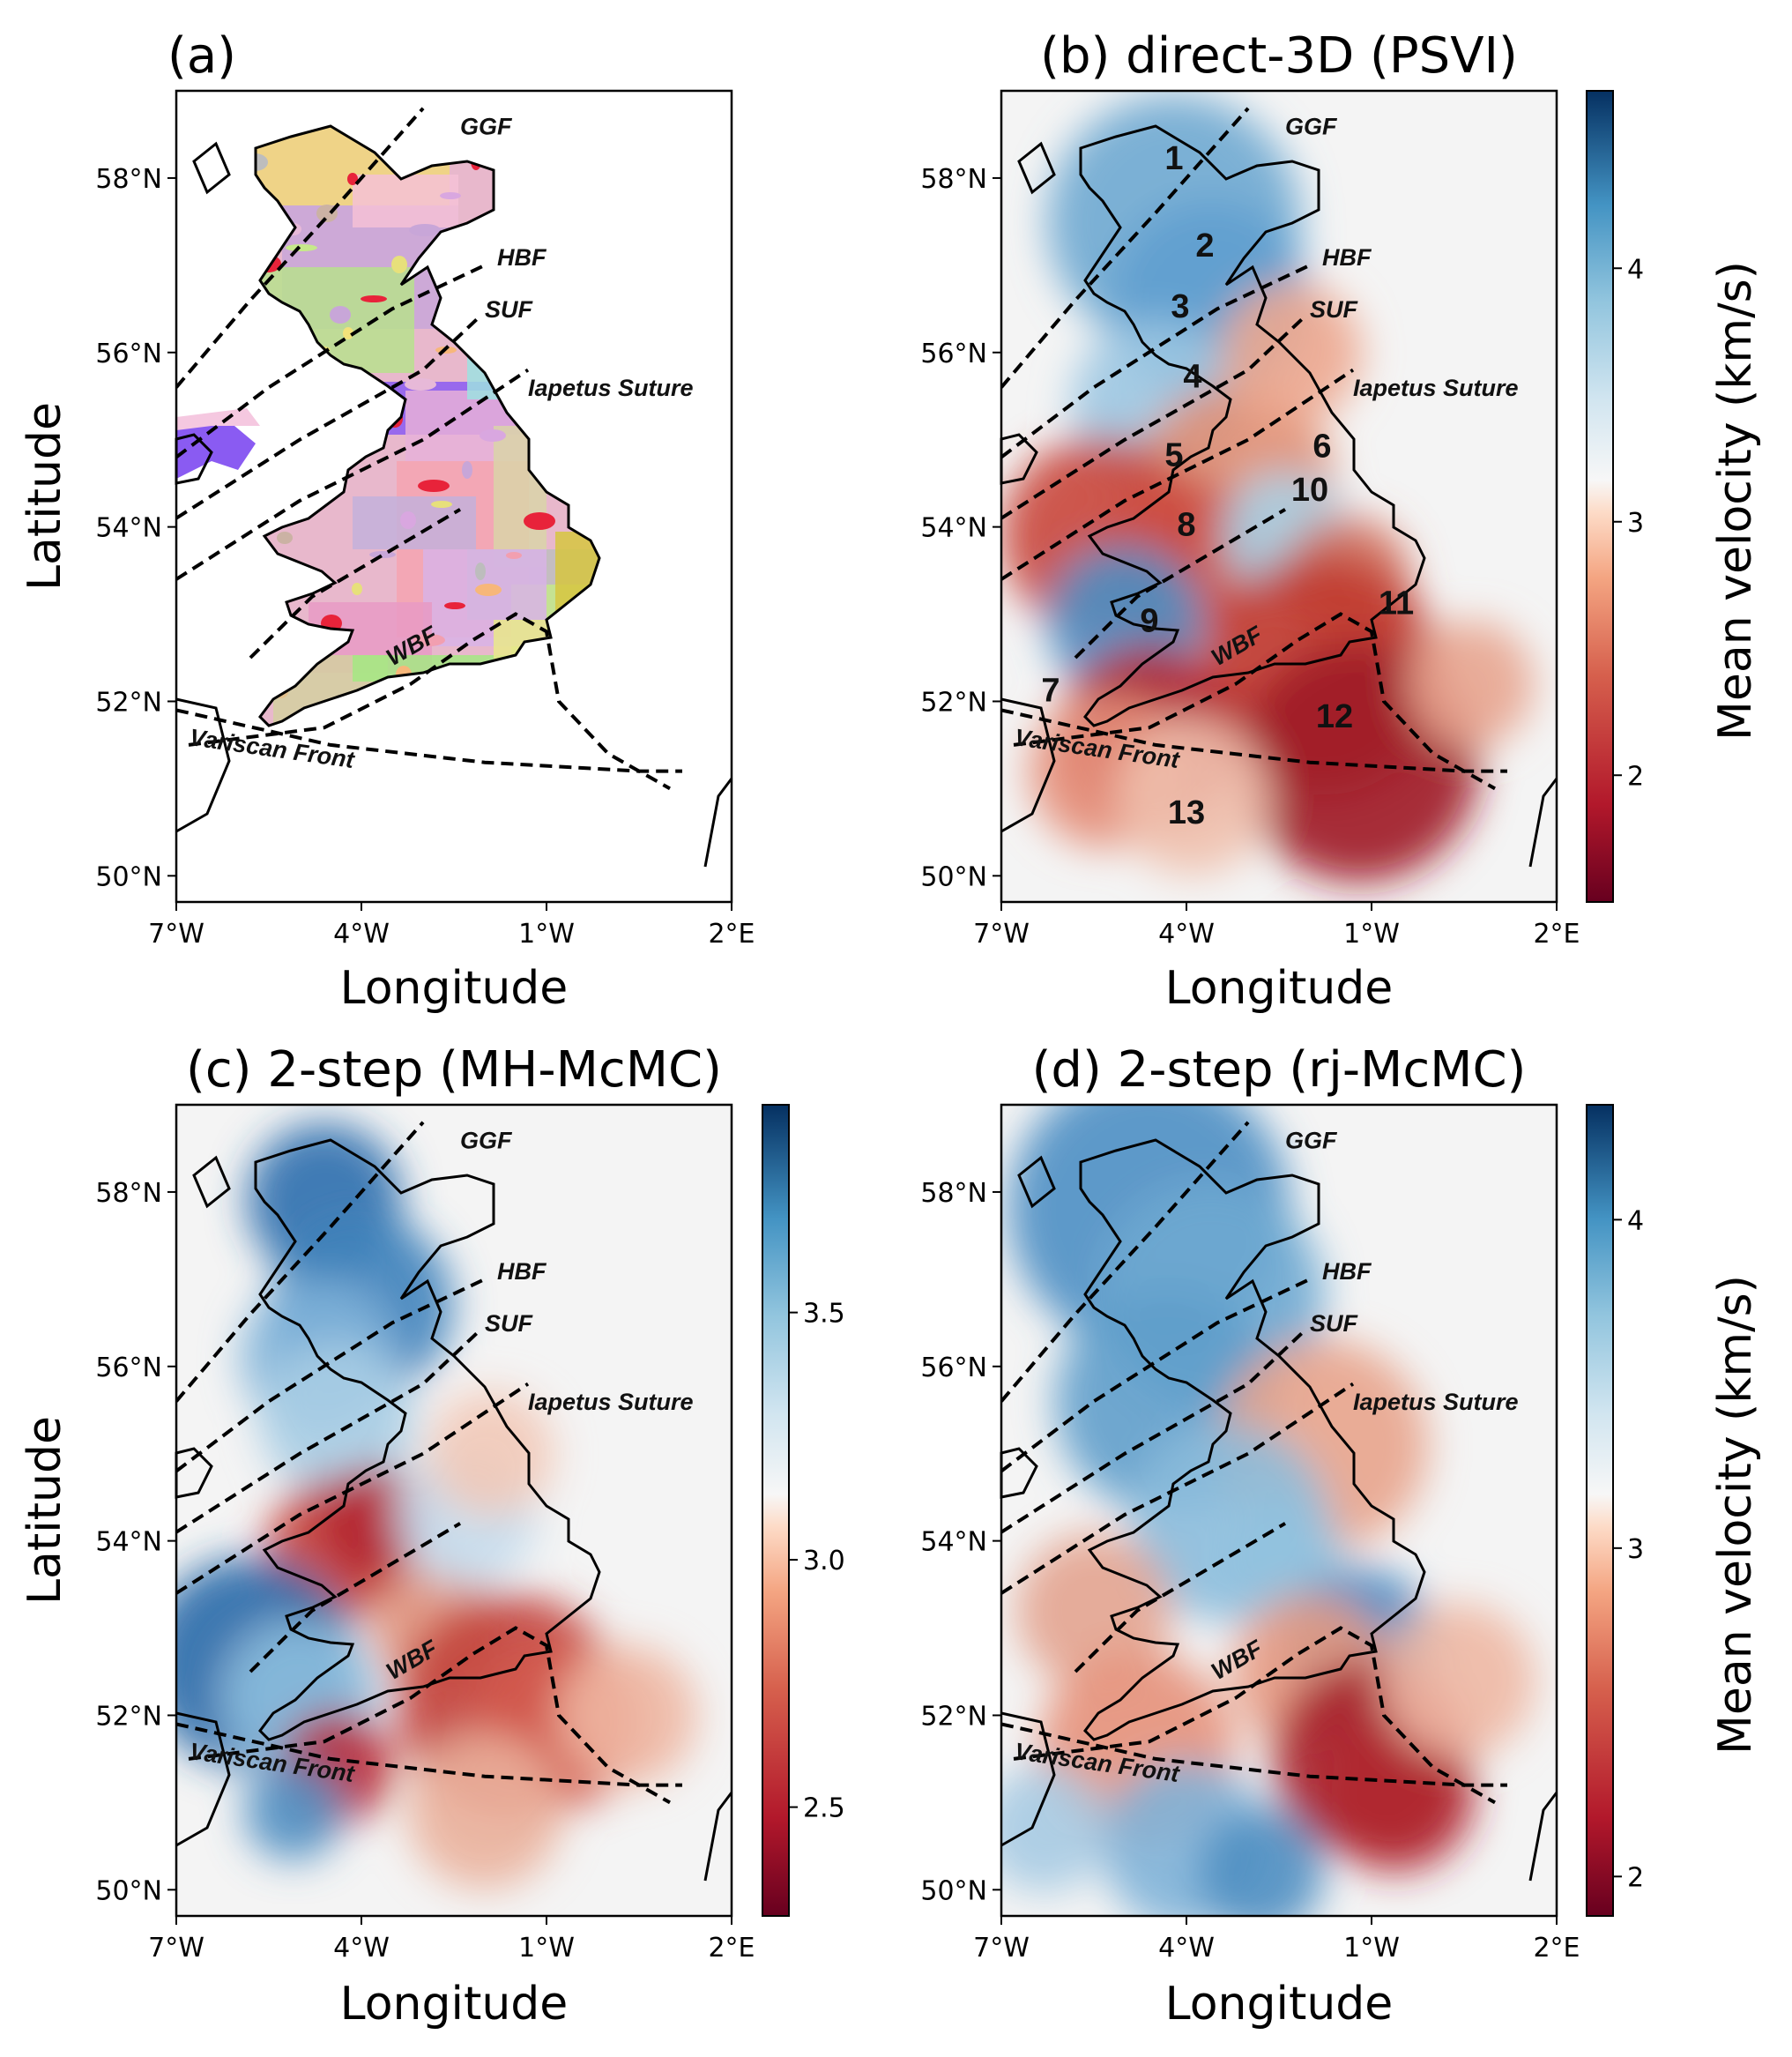 This screenshot has width=1792, height=2057. I want to click on colorbar-tick-label: 3.5, so click(824, 1314).